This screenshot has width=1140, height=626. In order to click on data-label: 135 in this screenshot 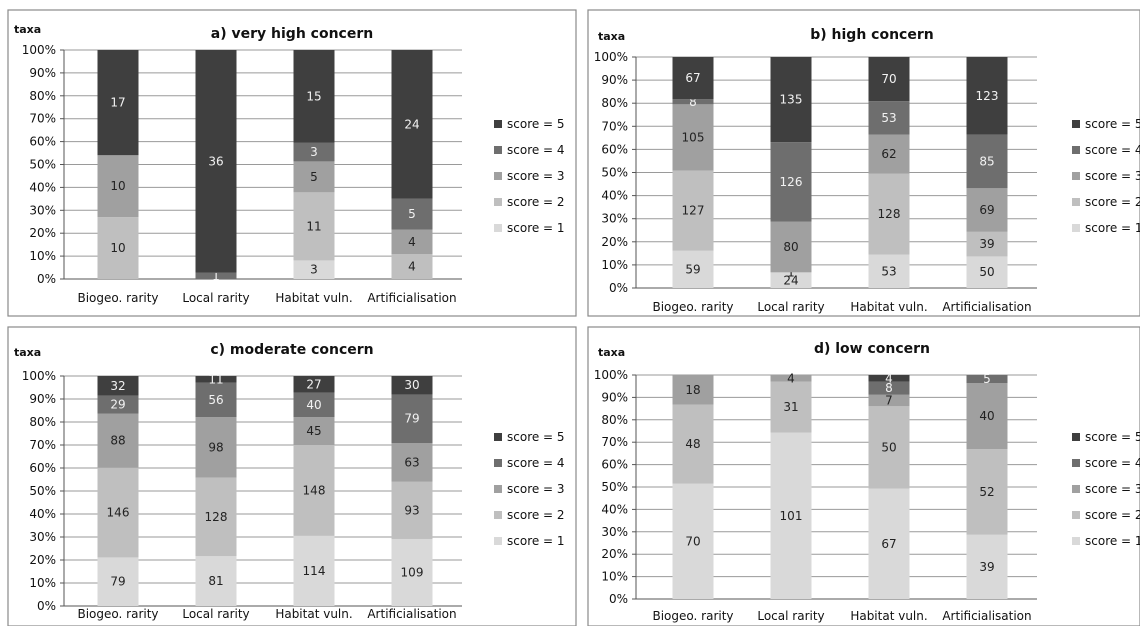, I will do `click(791, 100)`.